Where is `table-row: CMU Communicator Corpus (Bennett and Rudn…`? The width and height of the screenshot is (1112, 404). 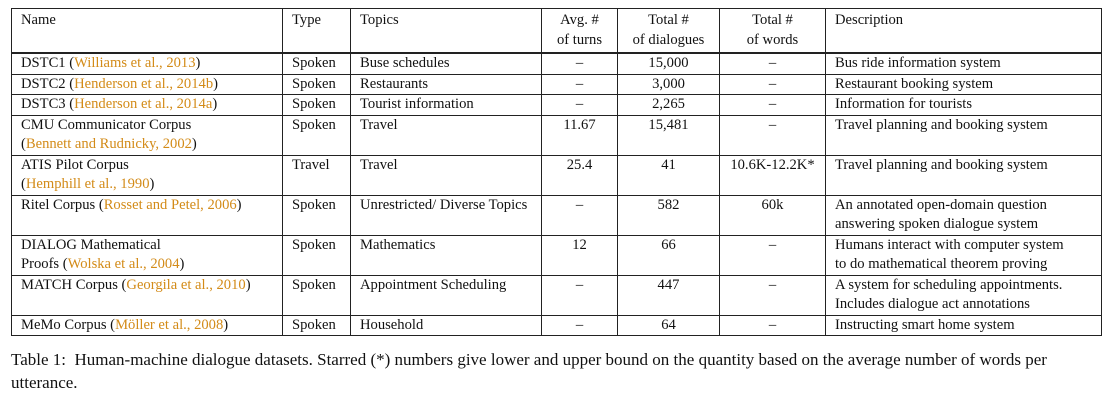
table-row: CMU Communicator Corpus (Bennett and Rudn… is located at coordinates (556, 135).